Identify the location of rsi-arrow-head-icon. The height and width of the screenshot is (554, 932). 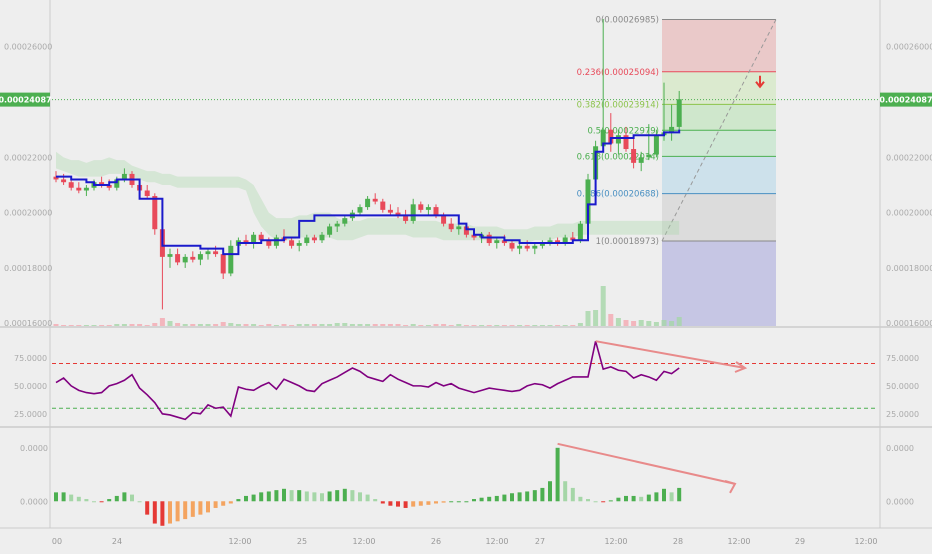
(741, 367).